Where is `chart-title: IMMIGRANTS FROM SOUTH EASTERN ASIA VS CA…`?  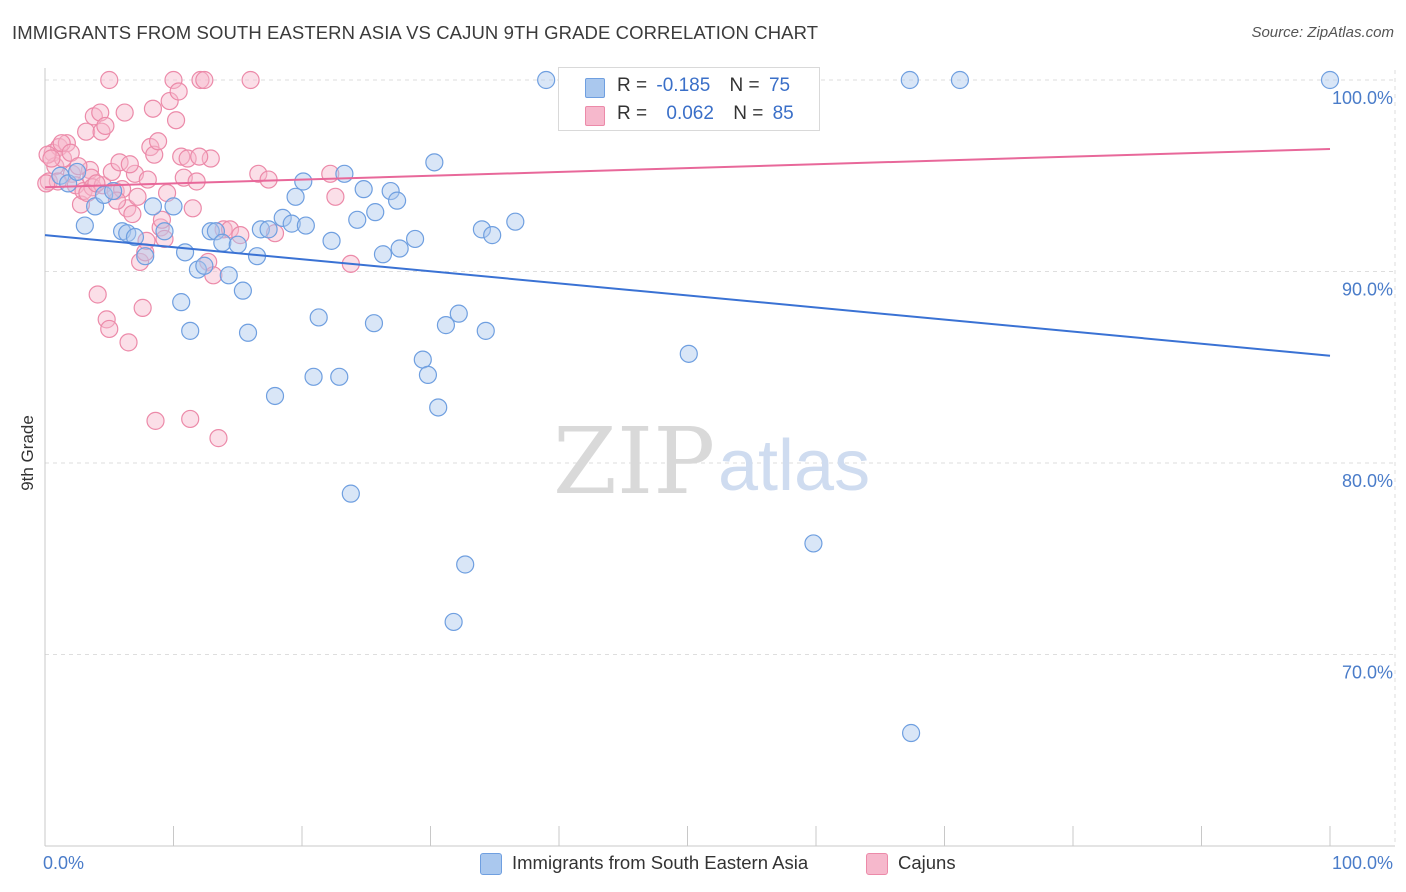 chart-title: IMMIGRANTS FROM SOUTH EASTERN ASIA VS CA… is located at coordinates (415, 32).